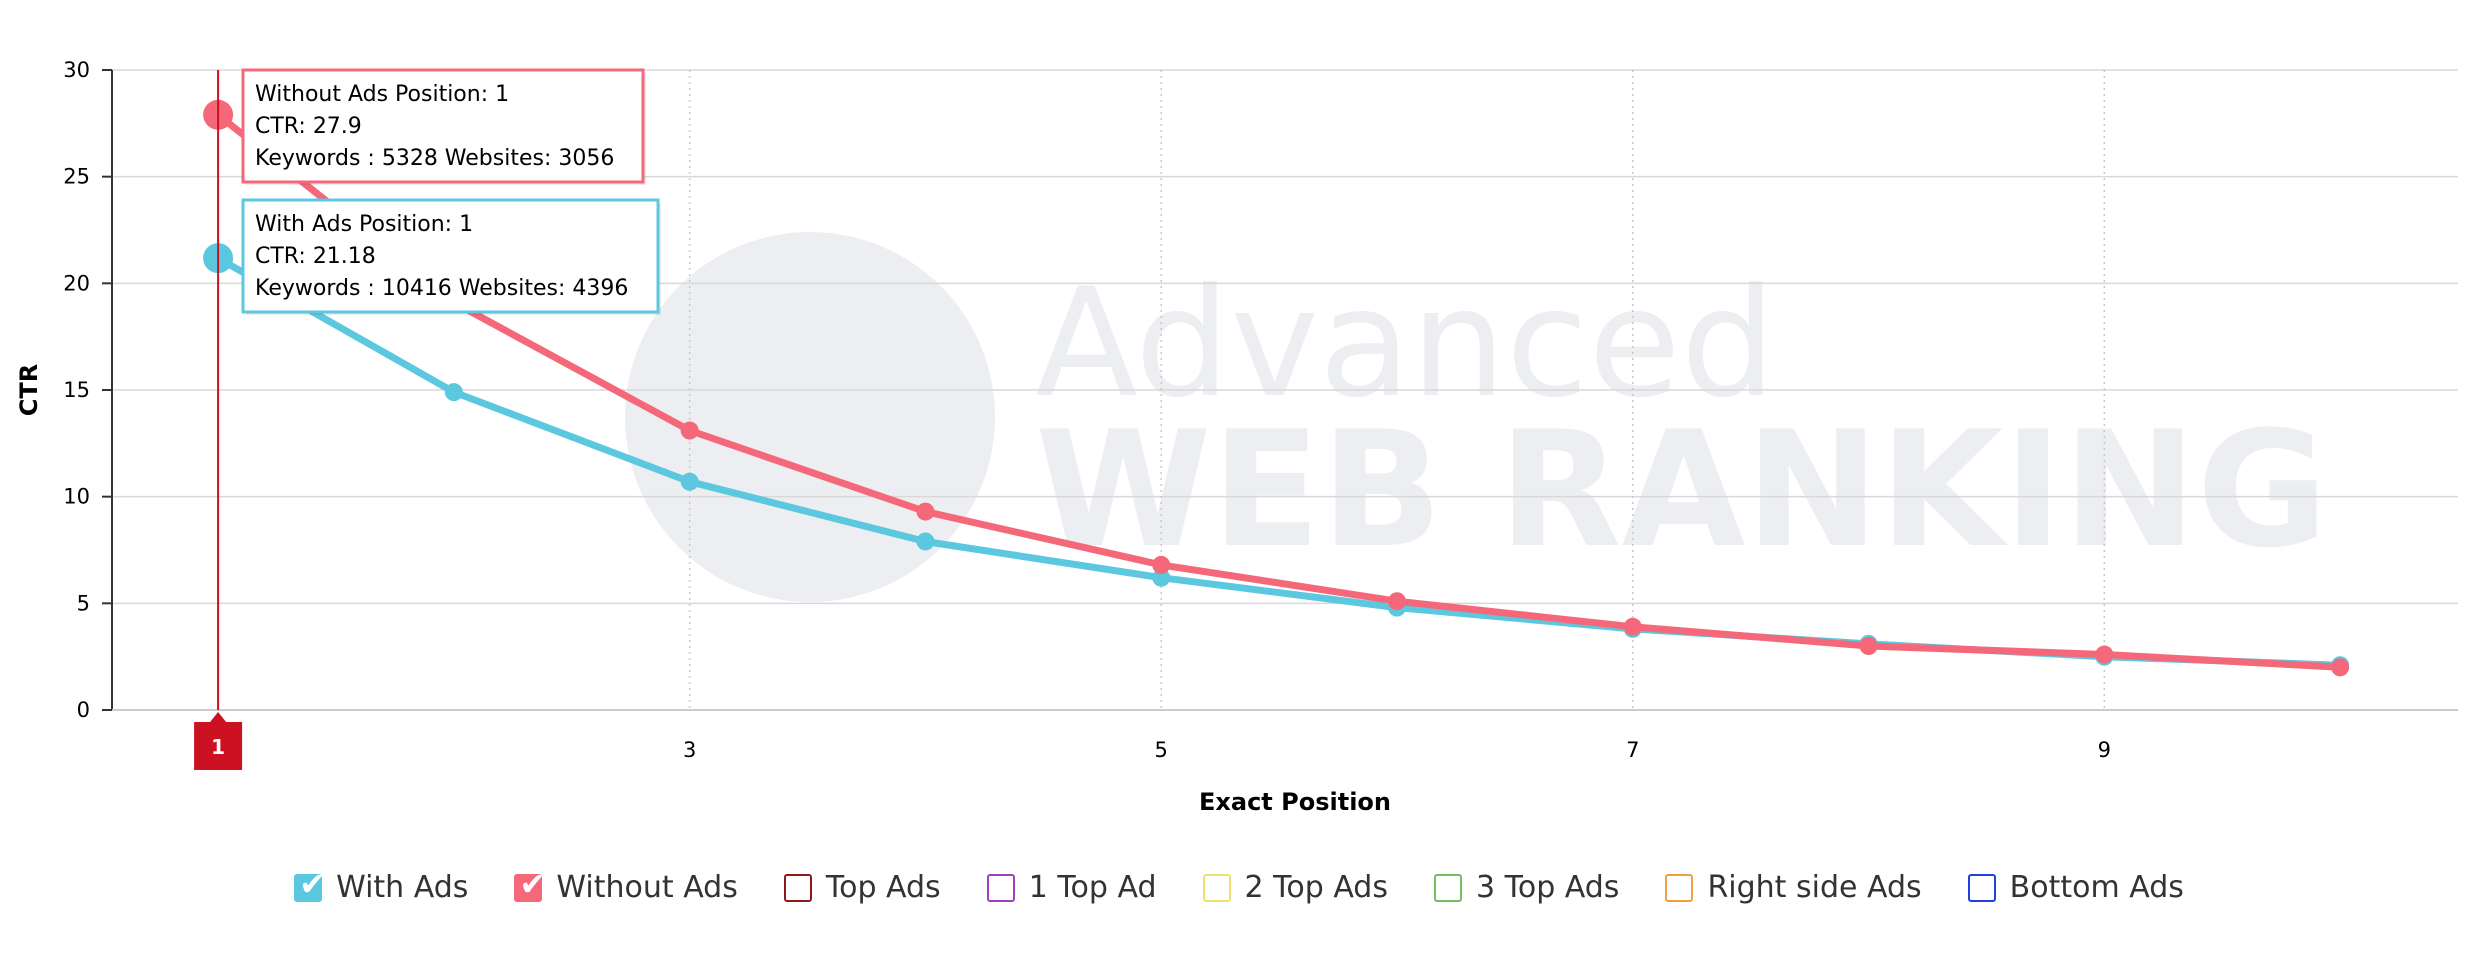  What do you see at coordinates (810, 417) in the screenshot?
I see `globe-logo` at bounding box center [810, 417].